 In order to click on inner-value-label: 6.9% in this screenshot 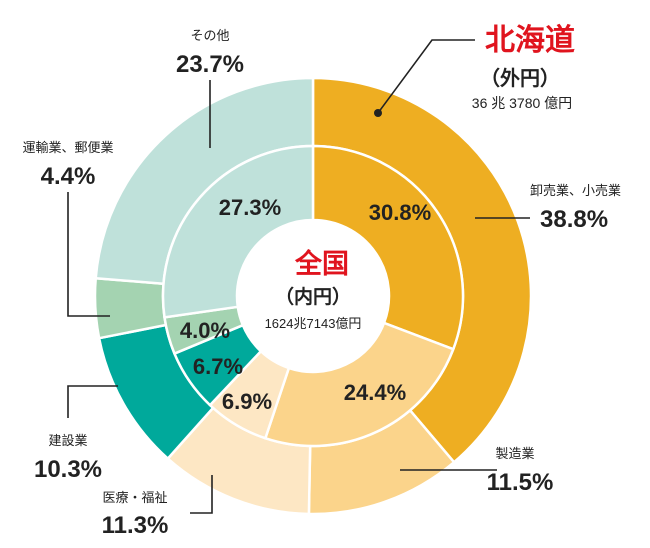, I will do `click(247, 401)`.